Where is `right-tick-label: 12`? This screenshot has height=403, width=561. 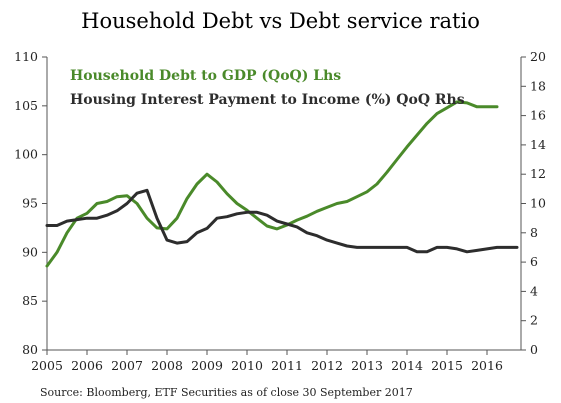 right-tick-label: 12 is located at coordinates (538, 173).